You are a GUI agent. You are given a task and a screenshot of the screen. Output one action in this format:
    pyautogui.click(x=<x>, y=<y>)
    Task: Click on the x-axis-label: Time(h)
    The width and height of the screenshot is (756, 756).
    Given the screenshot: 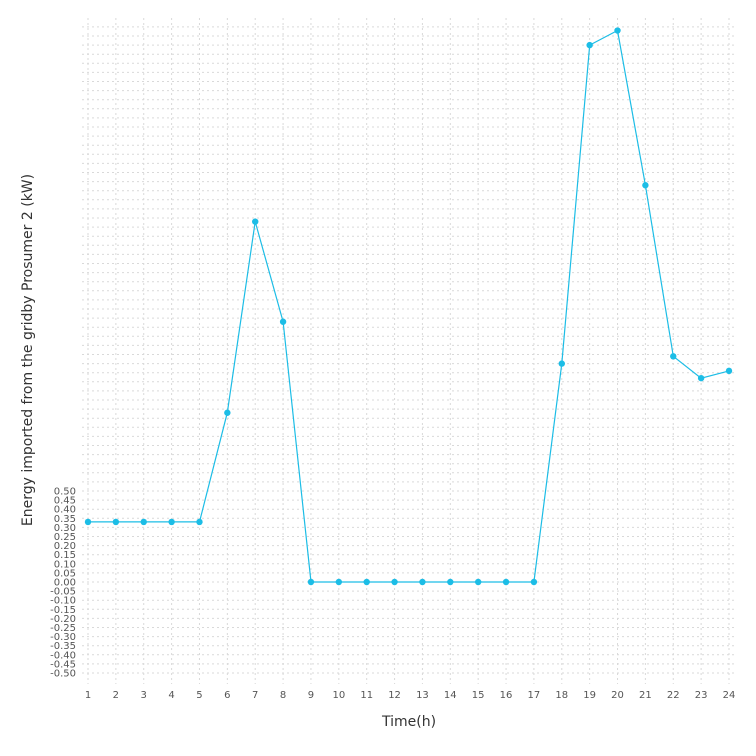 What is the action you would take?
    pyautogui.click(x=408, y=722)
    